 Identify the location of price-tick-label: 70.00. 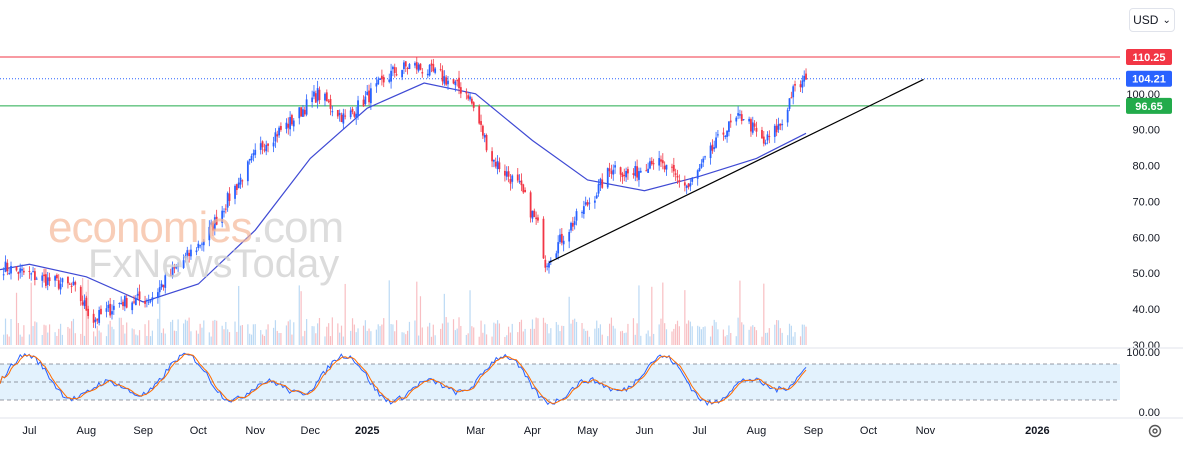
(1146, 202).